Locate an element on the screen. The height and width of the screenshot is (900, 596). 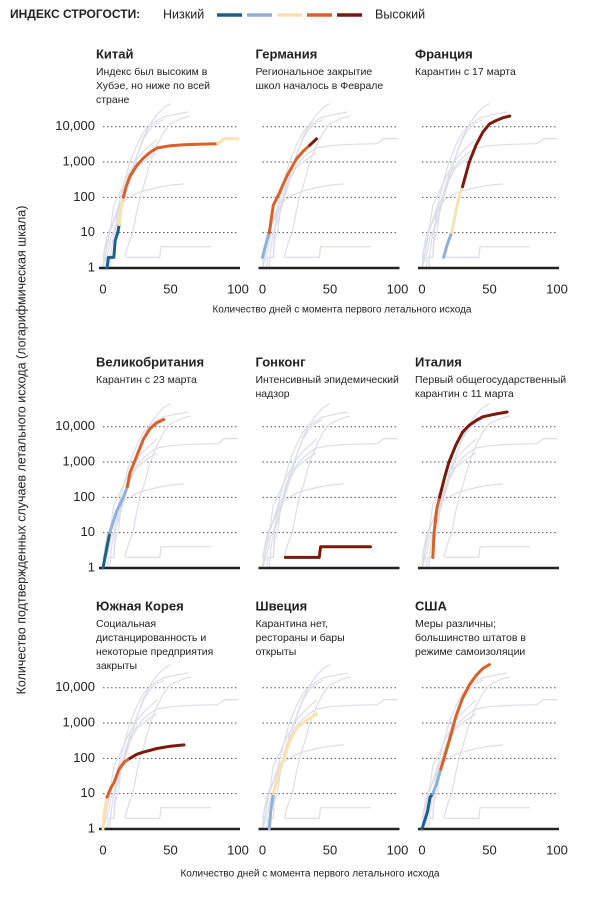
panel-subtitle: Карантин с 23 марта is located at coordinates (146, 380).